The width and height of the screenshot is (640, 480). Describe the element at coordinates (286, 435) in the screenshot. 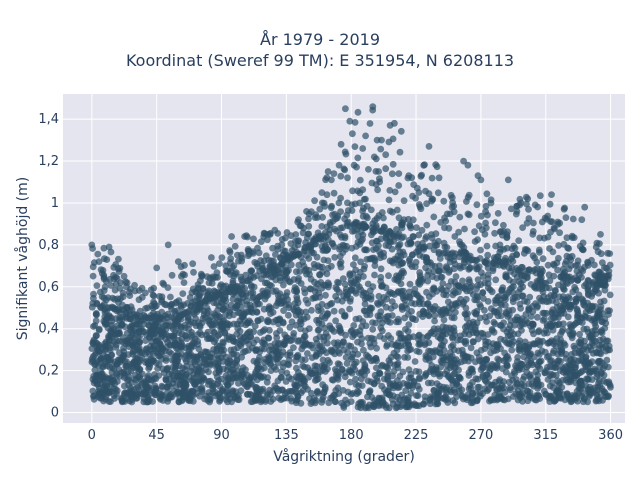

I see `x-tick-label: 135` at that location.